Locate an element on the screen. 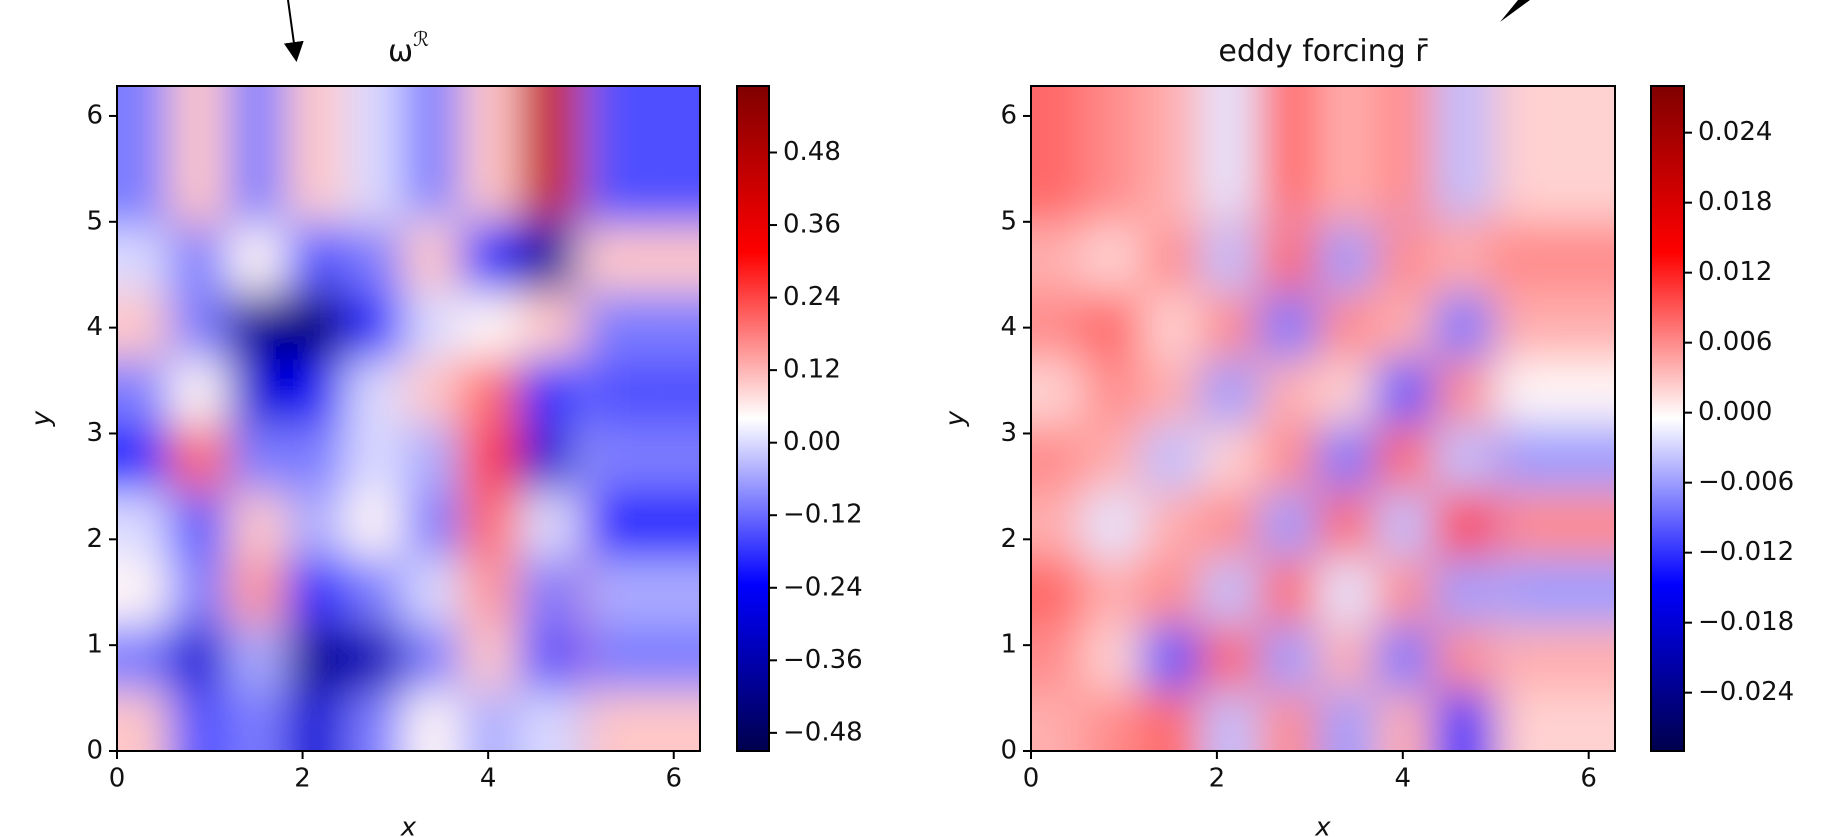 The image size is (1839, 837). colorbar-tick-label: 0.024 is located at coordinates (1735, 132).